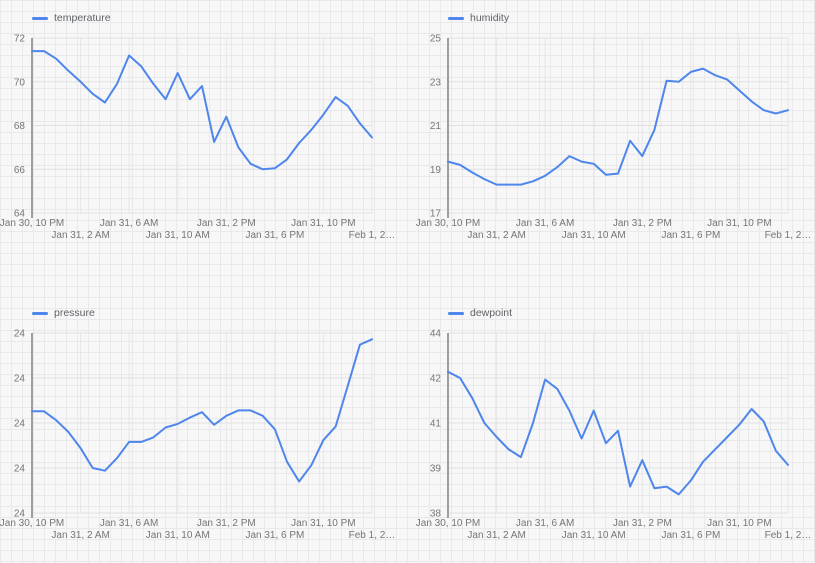 This screenshot has width=815, height=563. I want to click on legend-label: humidity, so click(490, 18).